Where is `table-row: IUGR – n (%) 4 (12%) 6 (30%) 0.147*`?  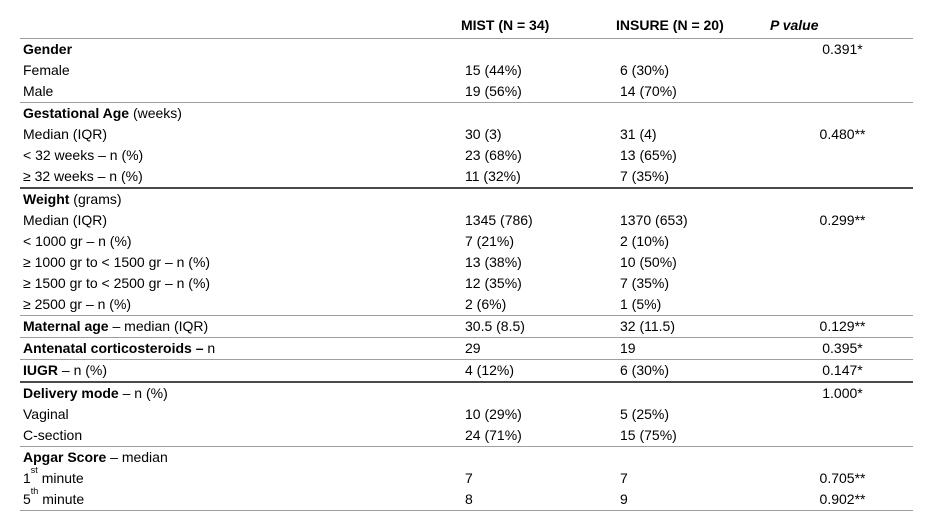
table-row: IUGR – n (%) 4 (12%) 6 (30%) 0.147* is located at coordinates (466, 371).